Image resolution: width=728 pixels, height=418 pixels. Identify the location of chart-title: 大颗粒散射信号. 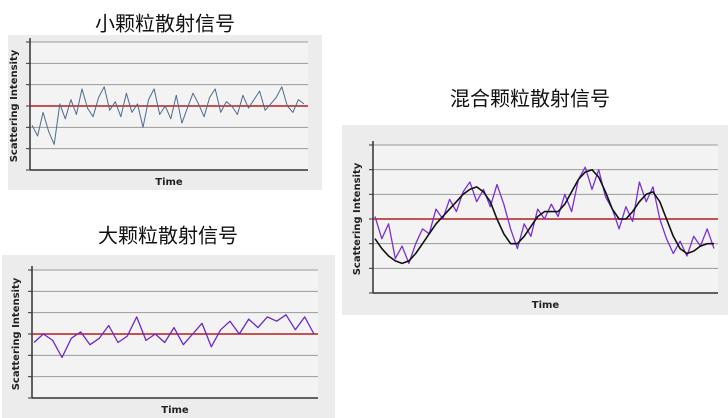
(168, 236).